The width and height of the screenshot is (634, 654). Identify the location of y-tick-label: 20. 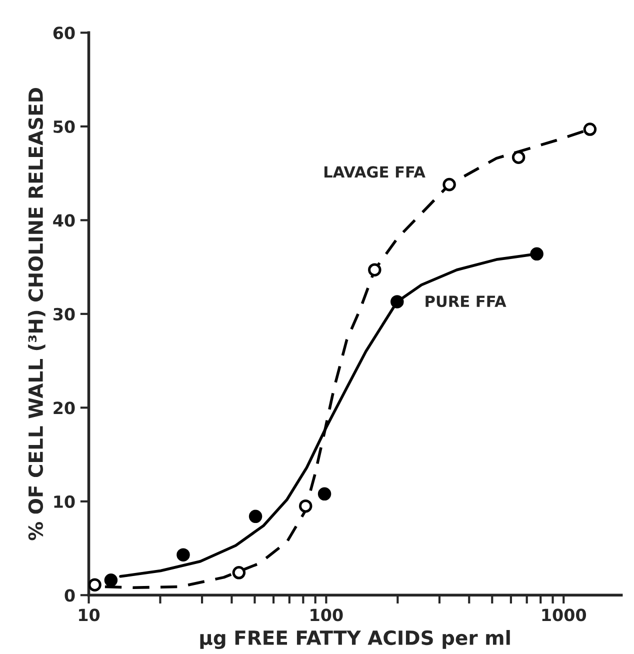
(64, 408).